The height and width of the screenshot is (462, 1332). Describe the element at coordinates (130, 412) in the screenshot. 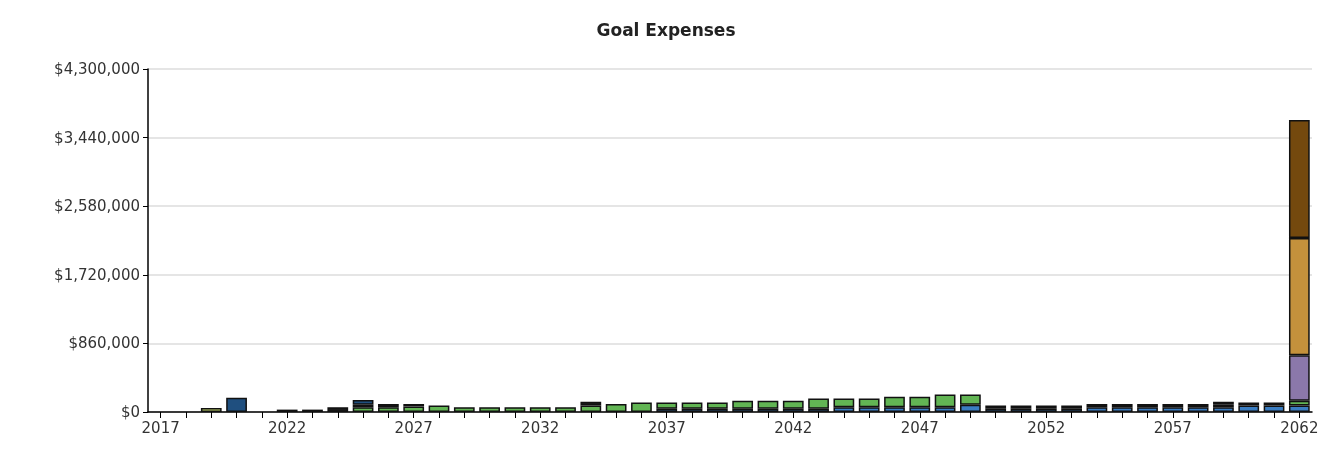

I see `y-tick-label: $0` at that location.